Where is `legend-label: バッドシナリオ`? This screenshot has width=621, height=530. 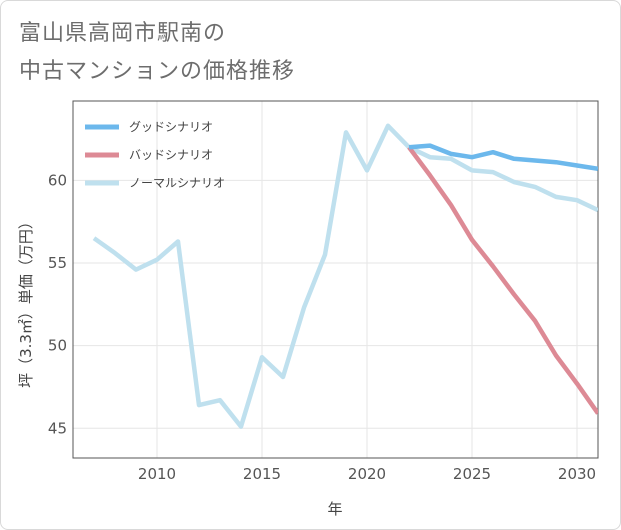
legend-label: バッドシナリオ is located at coordinates (171, 155).